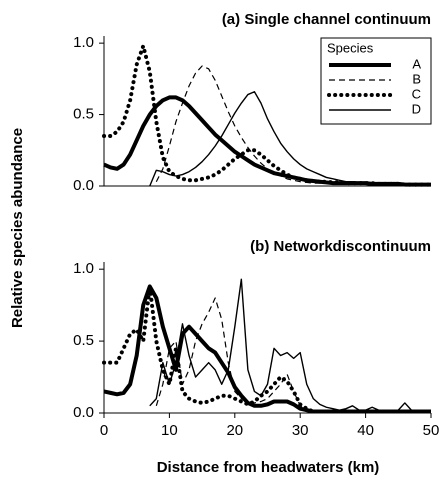 This screenshot has height=483, width=447. I want to click on x-tick-label: 10, so click(169, 430).